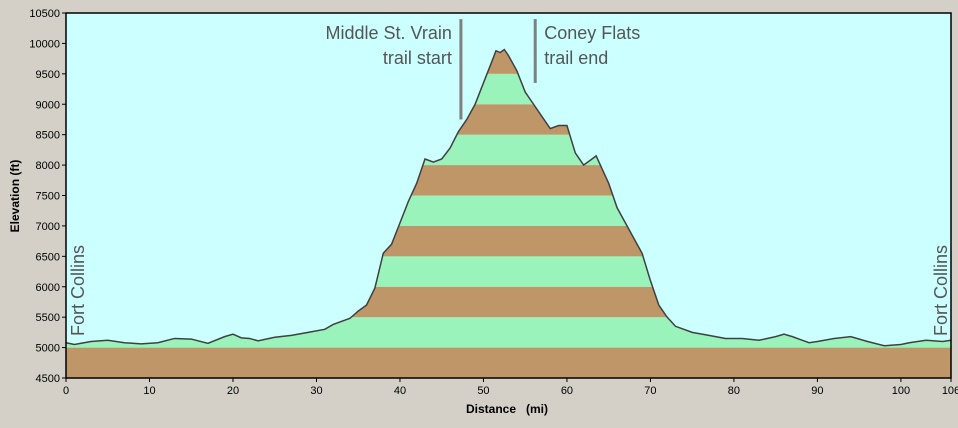 This screenshot has width=958, height=428. I want to click on y-tick-label: 5000, so click(48, 349).